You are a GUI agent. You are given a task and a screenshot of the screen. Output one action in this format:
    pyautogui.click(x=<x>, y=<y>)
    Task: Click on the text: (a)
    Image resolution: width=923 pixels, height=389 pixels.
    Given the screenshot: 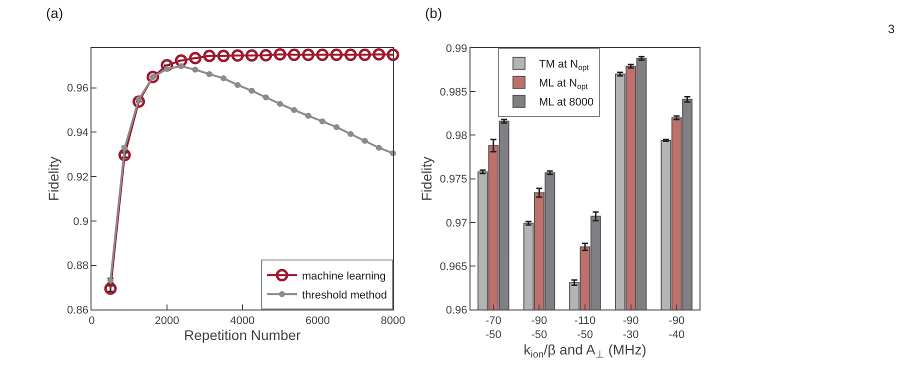 What is the action you would take?
    pyautogui.click(x=55, y=13)
    